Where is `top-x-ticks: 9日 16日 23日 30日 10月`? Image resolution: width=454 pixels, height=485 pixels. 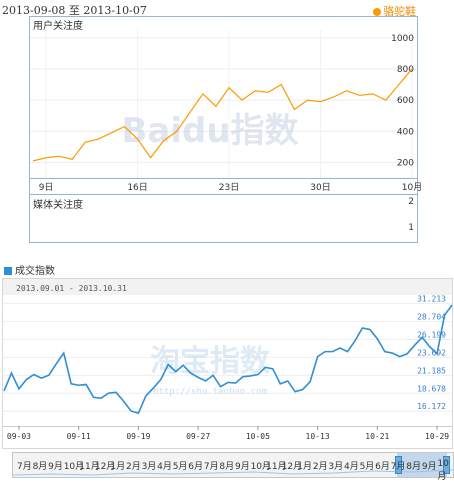 top-x-ticks: 9日 16日 23日 30日 10月 is located at coordinates (231, 187).